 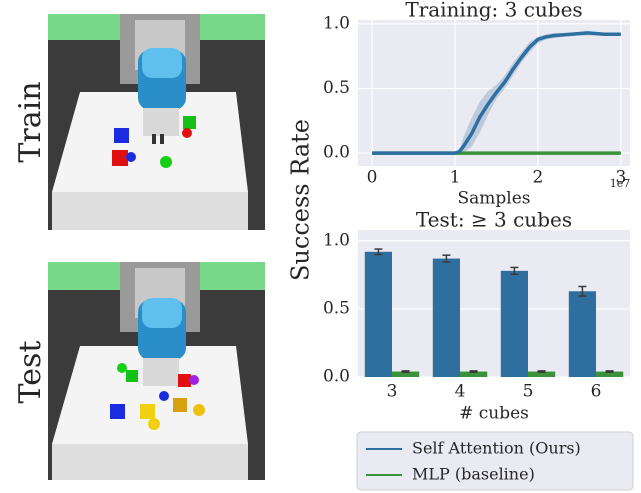 What do you see at coordinates (528, 392) in the screenshot?
I see `x-tick-label: 5` at bounding box center [528, 392].